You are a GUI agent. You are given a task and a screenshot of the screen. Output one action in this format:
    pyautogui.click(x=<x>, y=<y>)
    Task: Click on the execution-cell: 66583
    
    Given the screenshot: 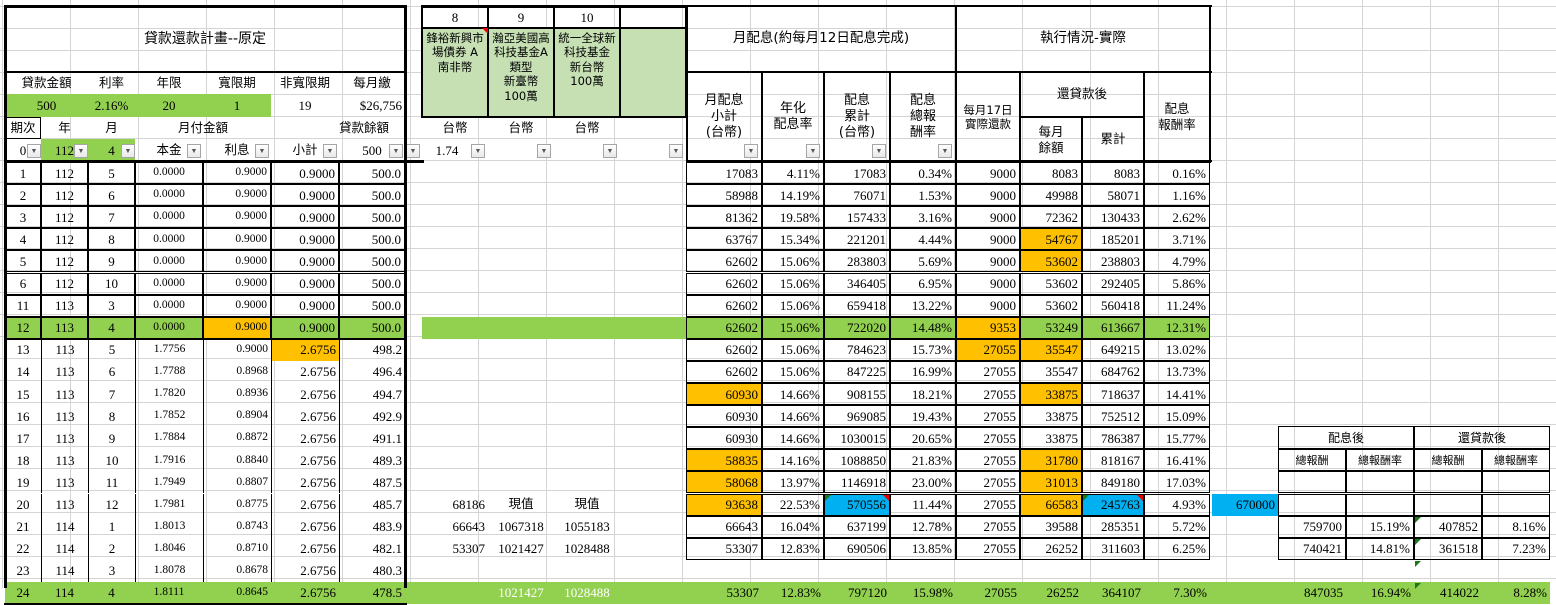 What is the action you would take?
    pyautogui.click(x=1051, y=504)
    